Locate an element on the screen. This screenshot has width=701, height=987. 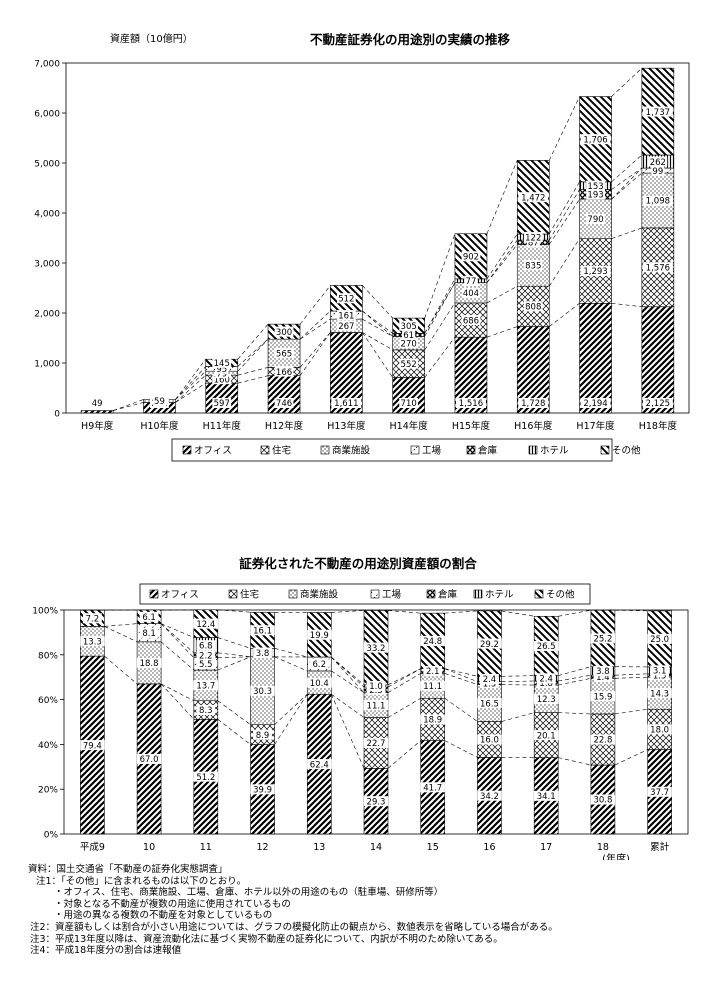
y-tick-label: 3,000 is located at coordinates (47, 265).